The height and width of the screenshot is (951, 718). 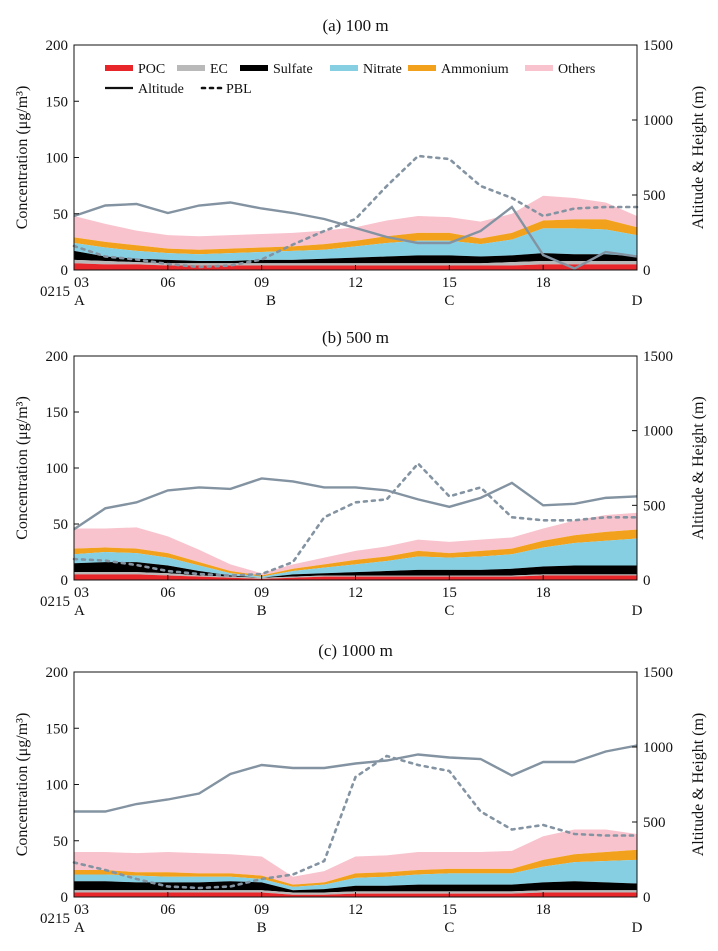 What do you see at coordinates (119, 68) in the screenshot?
I see `legend-swatch-poc` at bounding box center [119, 68].